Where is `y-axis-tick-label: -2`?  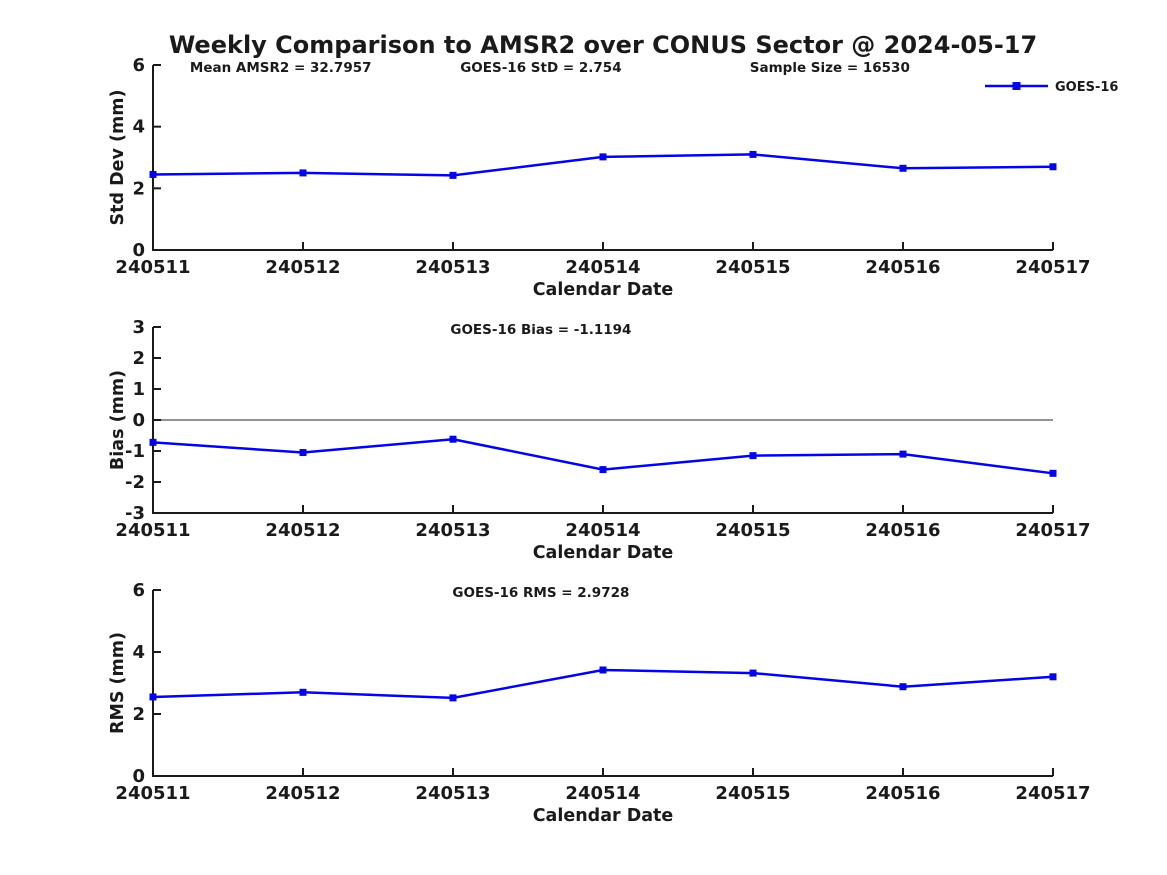
y-axis-tick-label: -2 is located at coordinates (135, 482).